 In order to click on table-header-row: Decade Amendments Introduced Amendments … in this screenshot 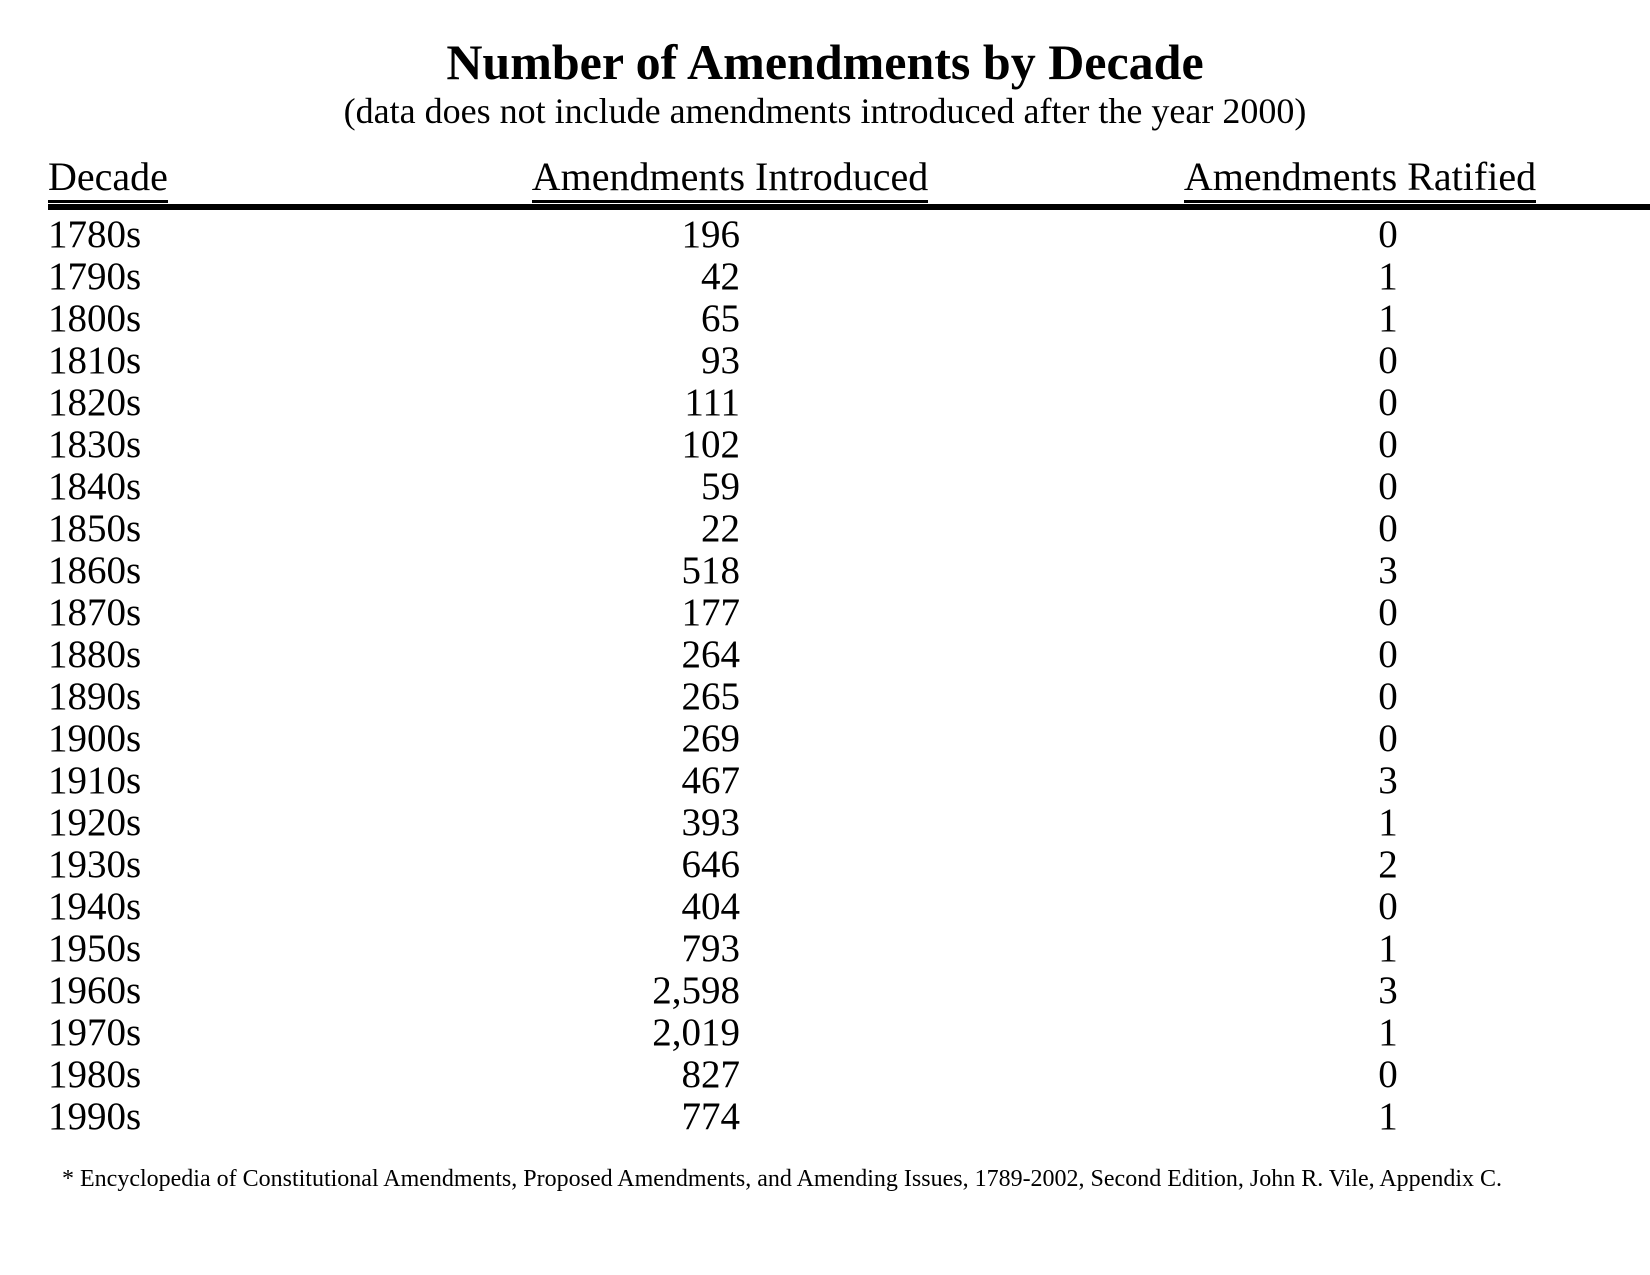, I will do `click(825, 179)`.